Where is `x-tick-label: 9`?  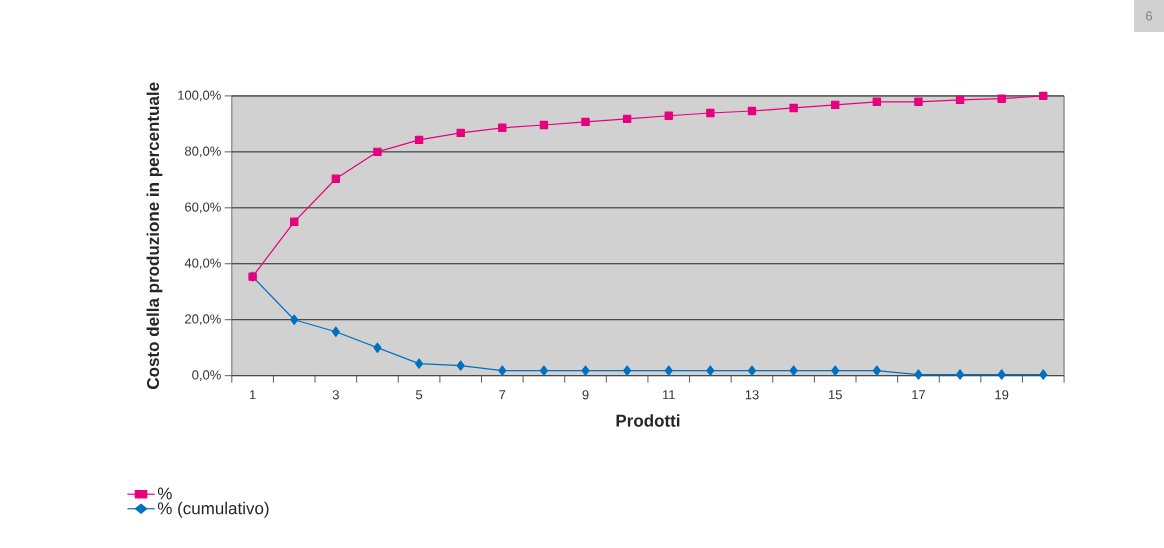
x-tick-label: 9 is located at coordinates (585, 395).